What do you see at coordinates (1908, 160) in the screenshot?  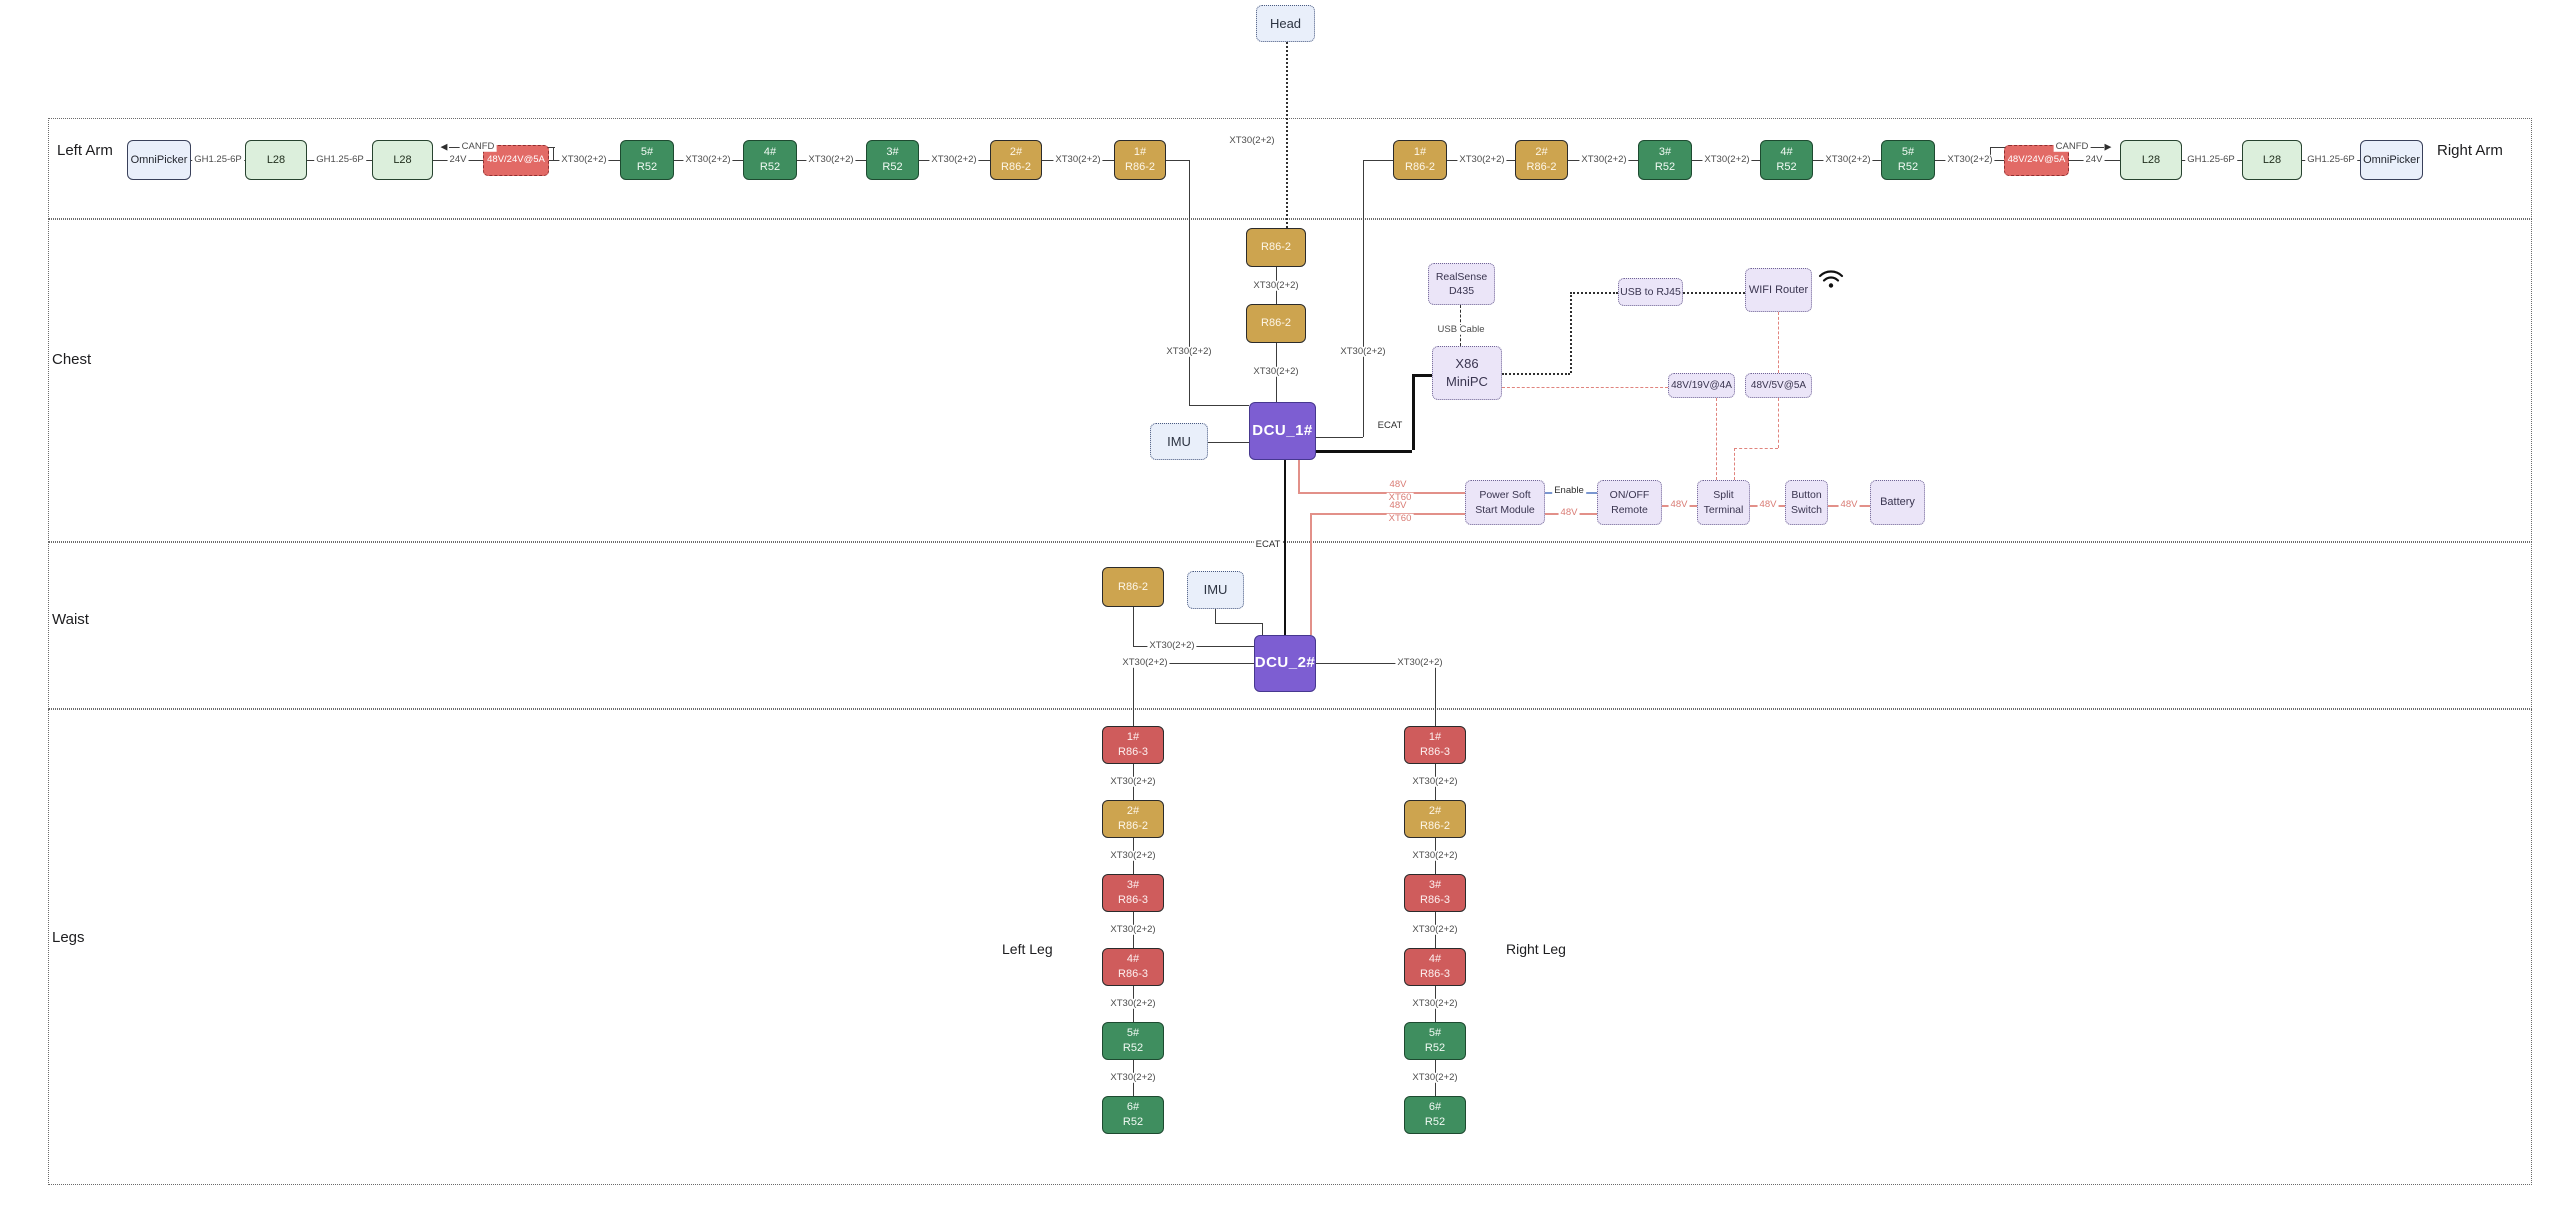 I see `node-right-arm-joint-5: 5# R52` at bounding box center [1908, 160].